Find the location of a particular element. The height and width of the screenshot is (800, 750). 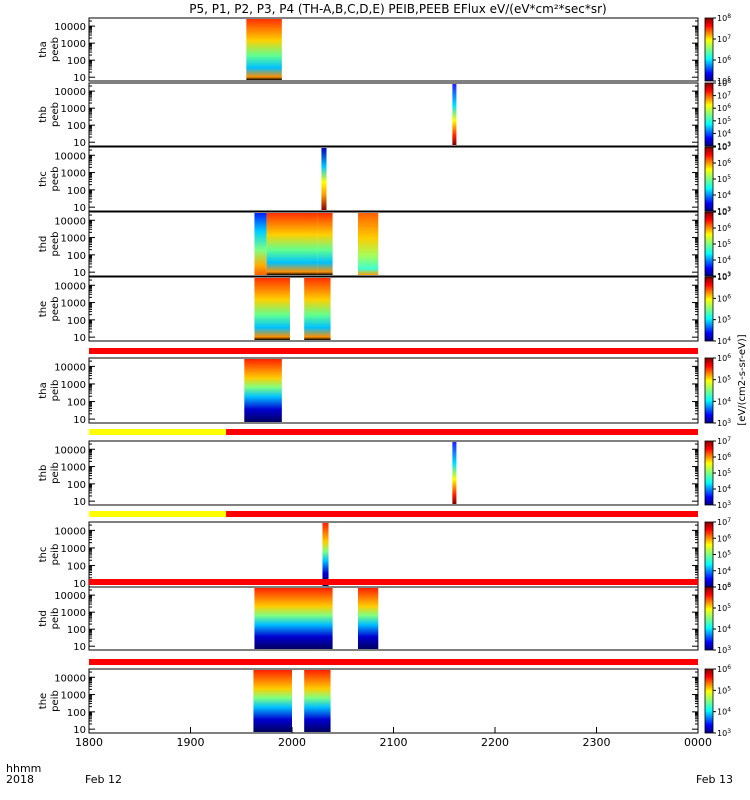

panel-label-probe: the is located at coordinates (43, 701).